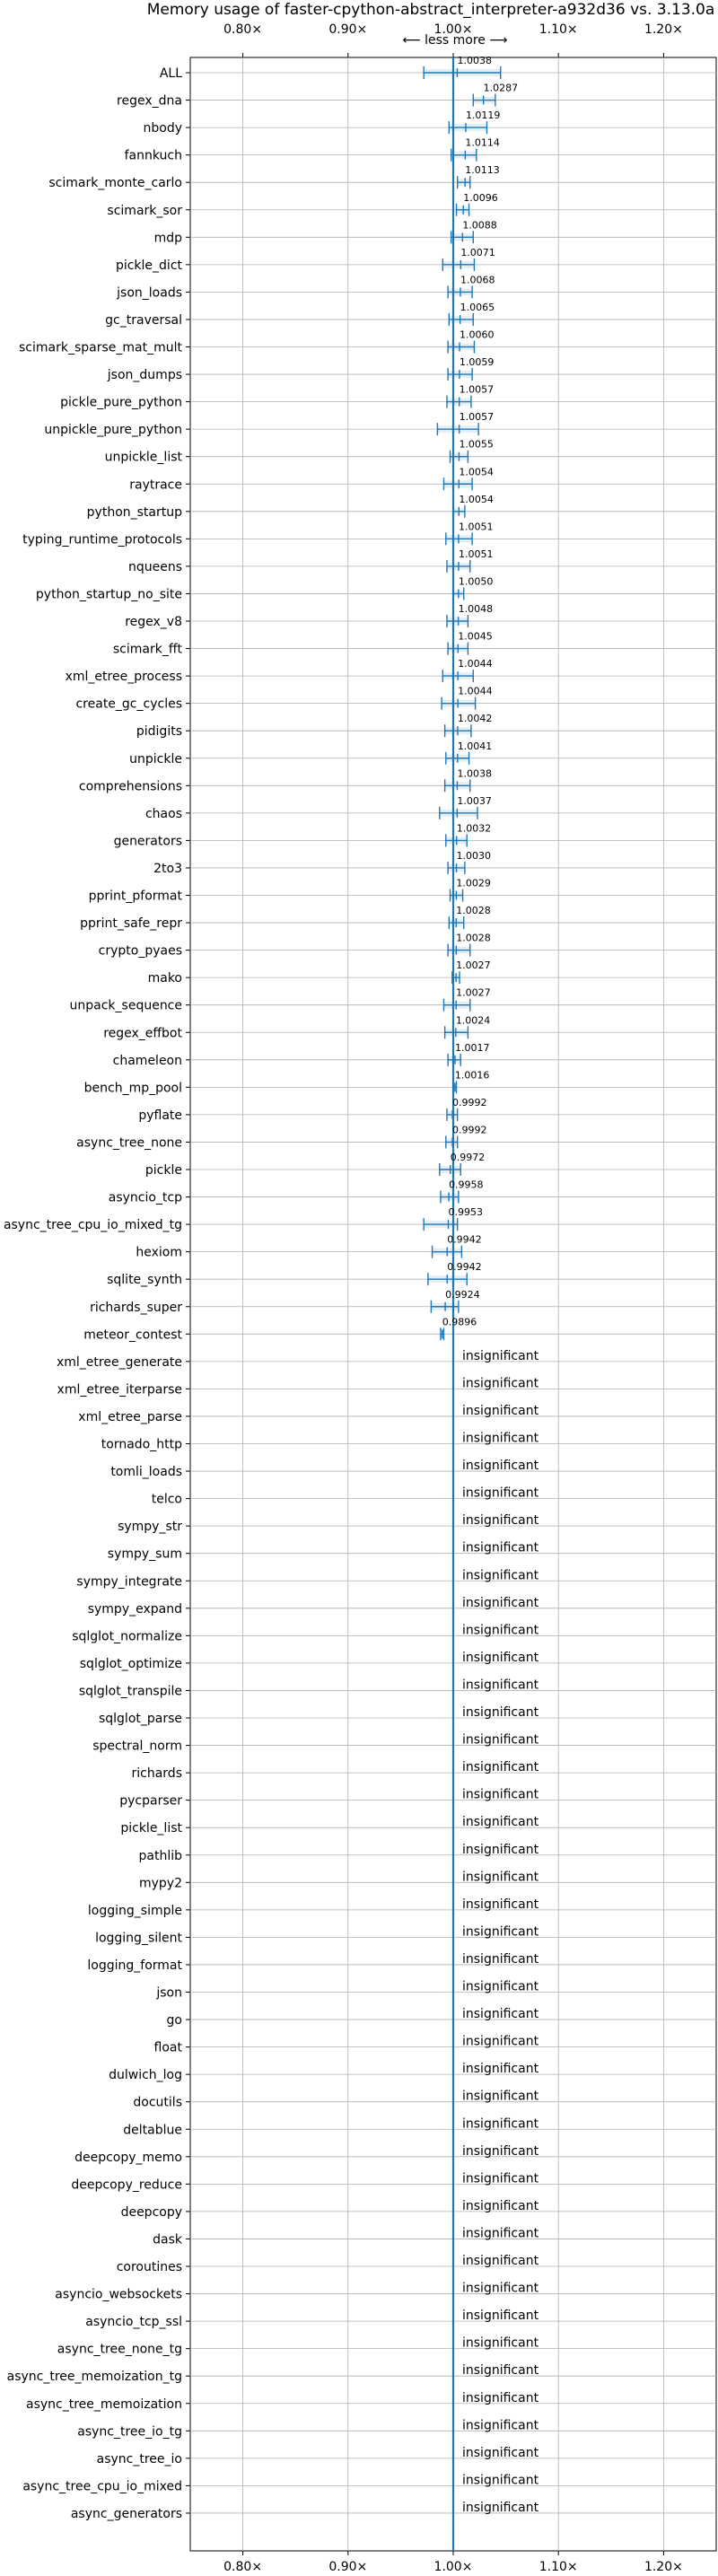 The height and width of the screenshot is (2576, 718). What do you see at coordinates (135, 1911) in the screenshot?
I see `benchmark-label: logging_simple` at bounding box center [135, 1911].